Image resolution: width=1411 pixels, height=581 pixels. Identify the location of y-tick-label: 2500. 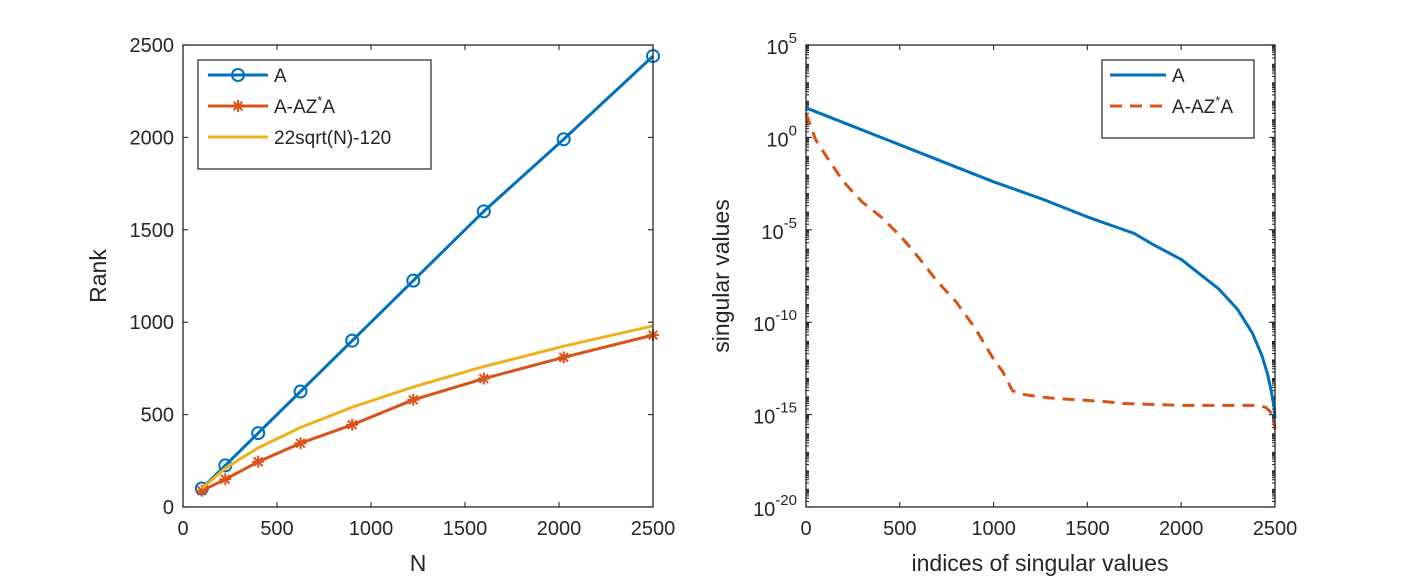
(152, 46).